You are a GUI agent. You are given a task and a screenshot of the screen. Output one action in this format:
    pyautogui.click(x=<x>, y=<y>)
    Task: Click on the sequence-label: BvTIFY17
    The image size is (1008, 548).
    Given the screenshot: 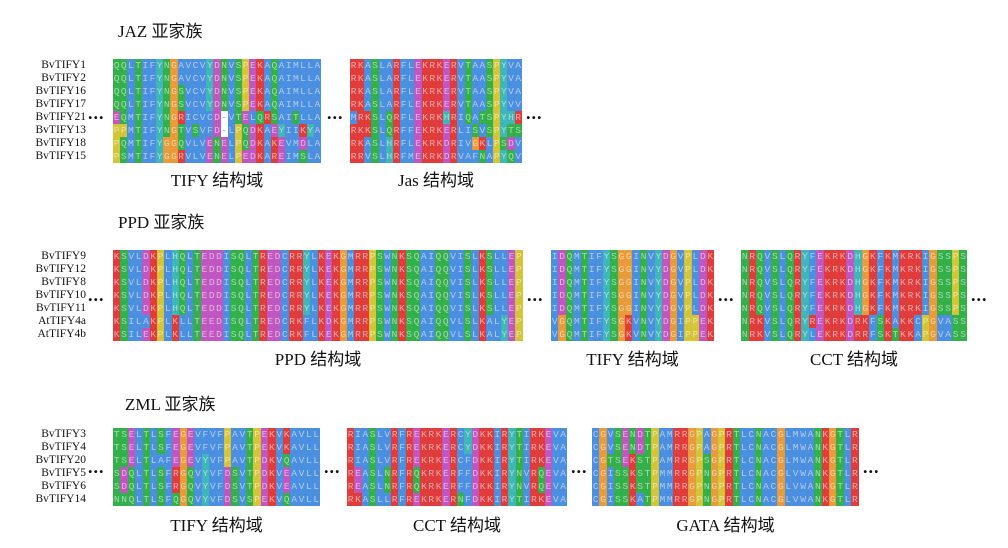 What is the action you would take?
    pyautogui.click(x=60, y=104)
    